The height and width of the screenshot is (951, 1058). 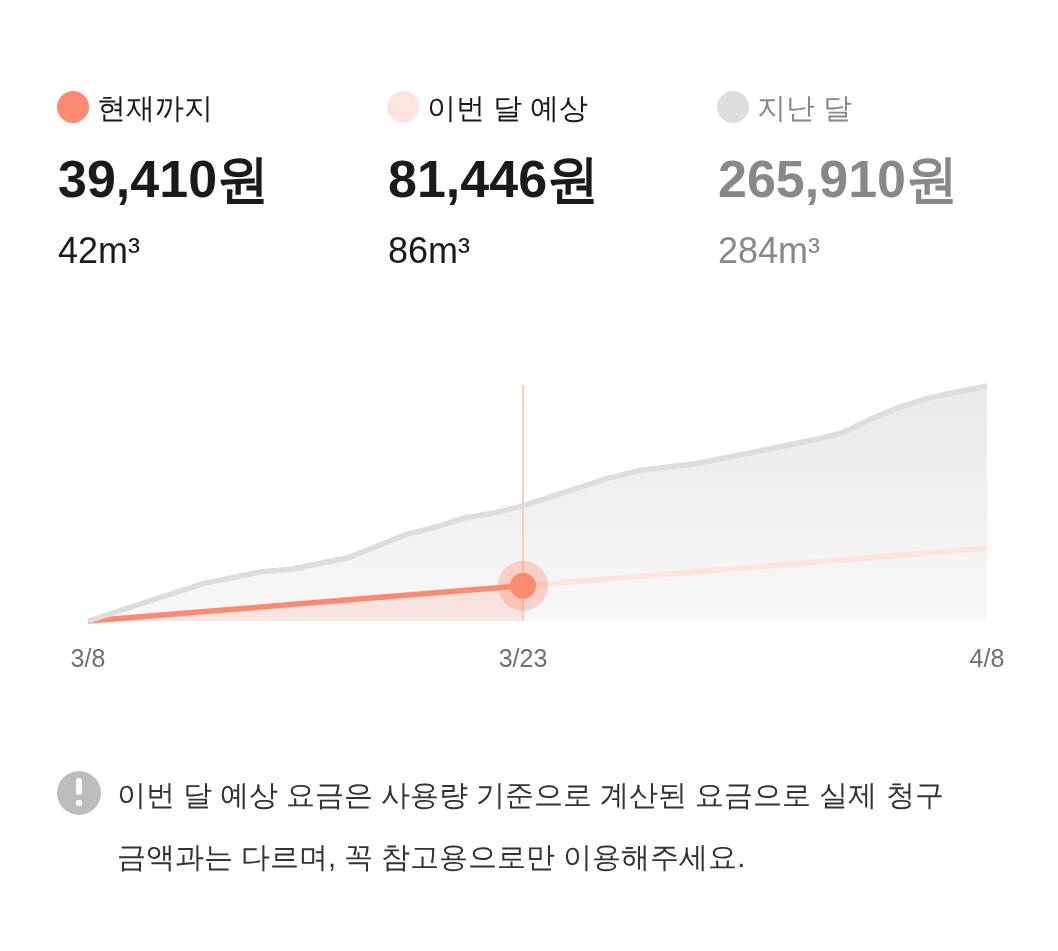 I want to click on text: 이번 달 예상 요금은 사용량 기준으로 계산된 요금으로 실제 청구 금액과는 다르며, 꼭 참고용으로만 이용해주세요., so click(x=530, y=826).